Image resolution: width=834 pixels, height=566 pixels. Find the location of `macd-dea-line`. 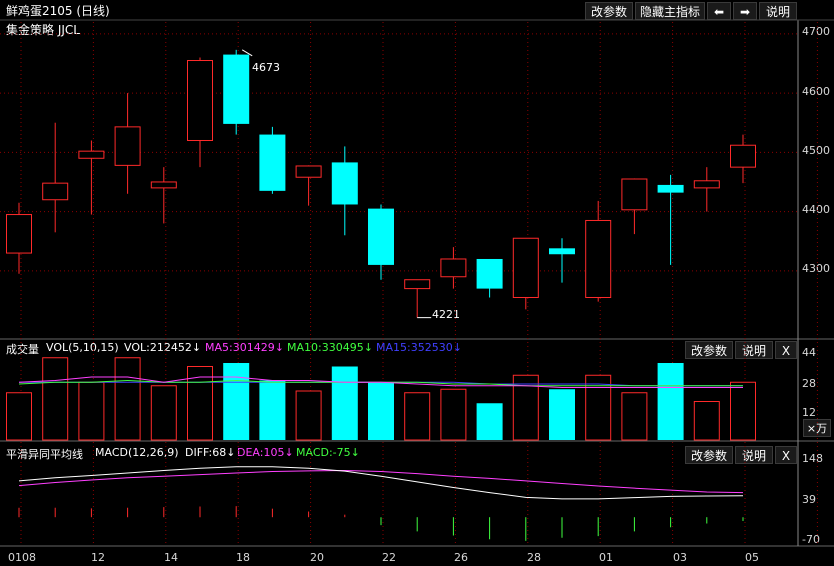

macd-dea-line is located at coordinates (381, 482).